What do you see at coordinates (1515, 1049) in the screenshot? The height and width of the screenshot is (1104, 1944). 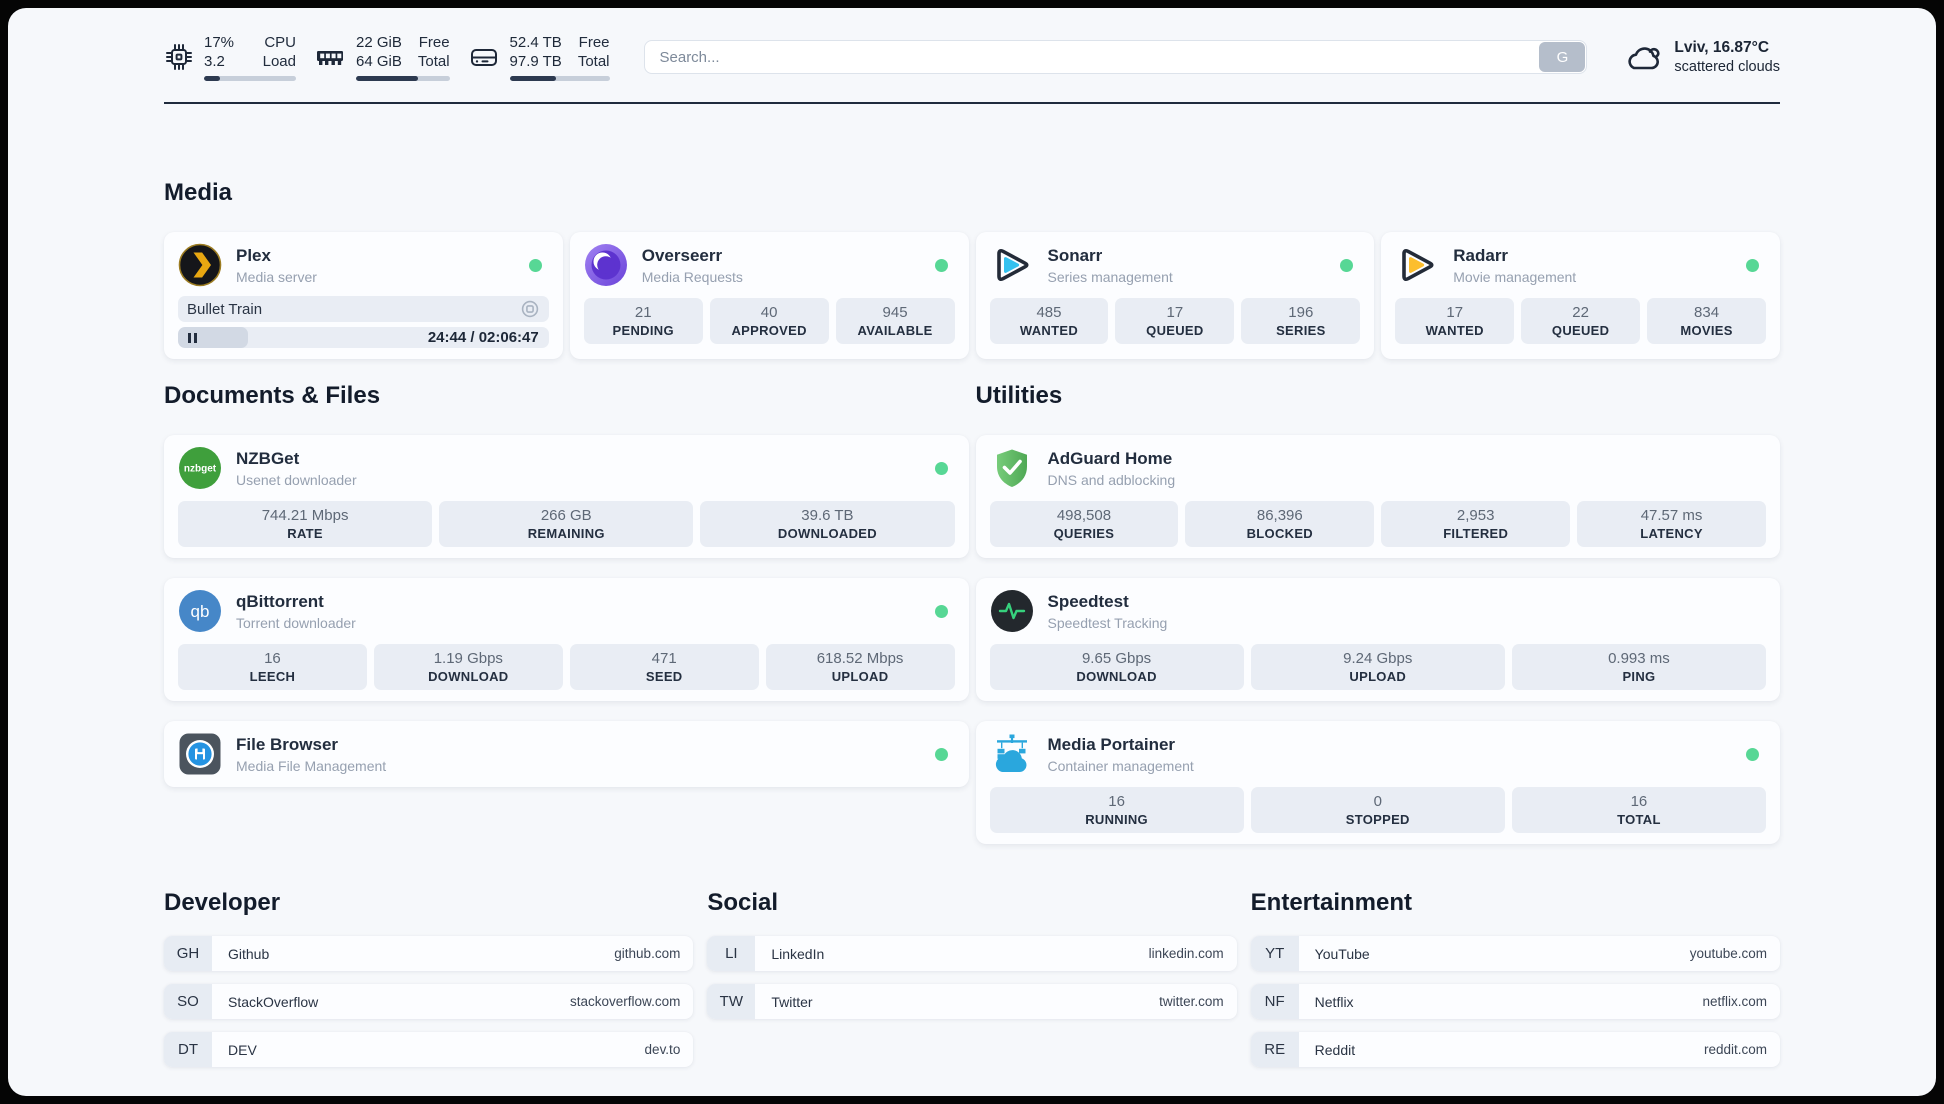 I see `bookmark-reddit: RE Reddit reddit.com` at bounding box center [1515, 1049].